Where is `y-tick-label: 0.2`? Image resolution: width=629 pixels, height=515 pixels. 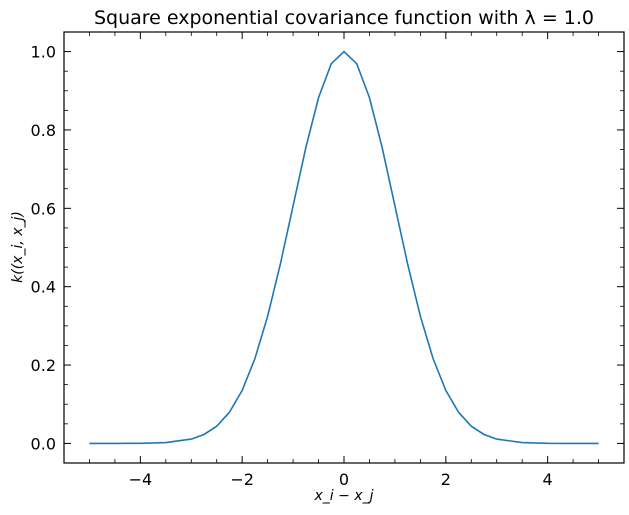
y-tick-label: 0.2 is located at coordinates (43, 365).